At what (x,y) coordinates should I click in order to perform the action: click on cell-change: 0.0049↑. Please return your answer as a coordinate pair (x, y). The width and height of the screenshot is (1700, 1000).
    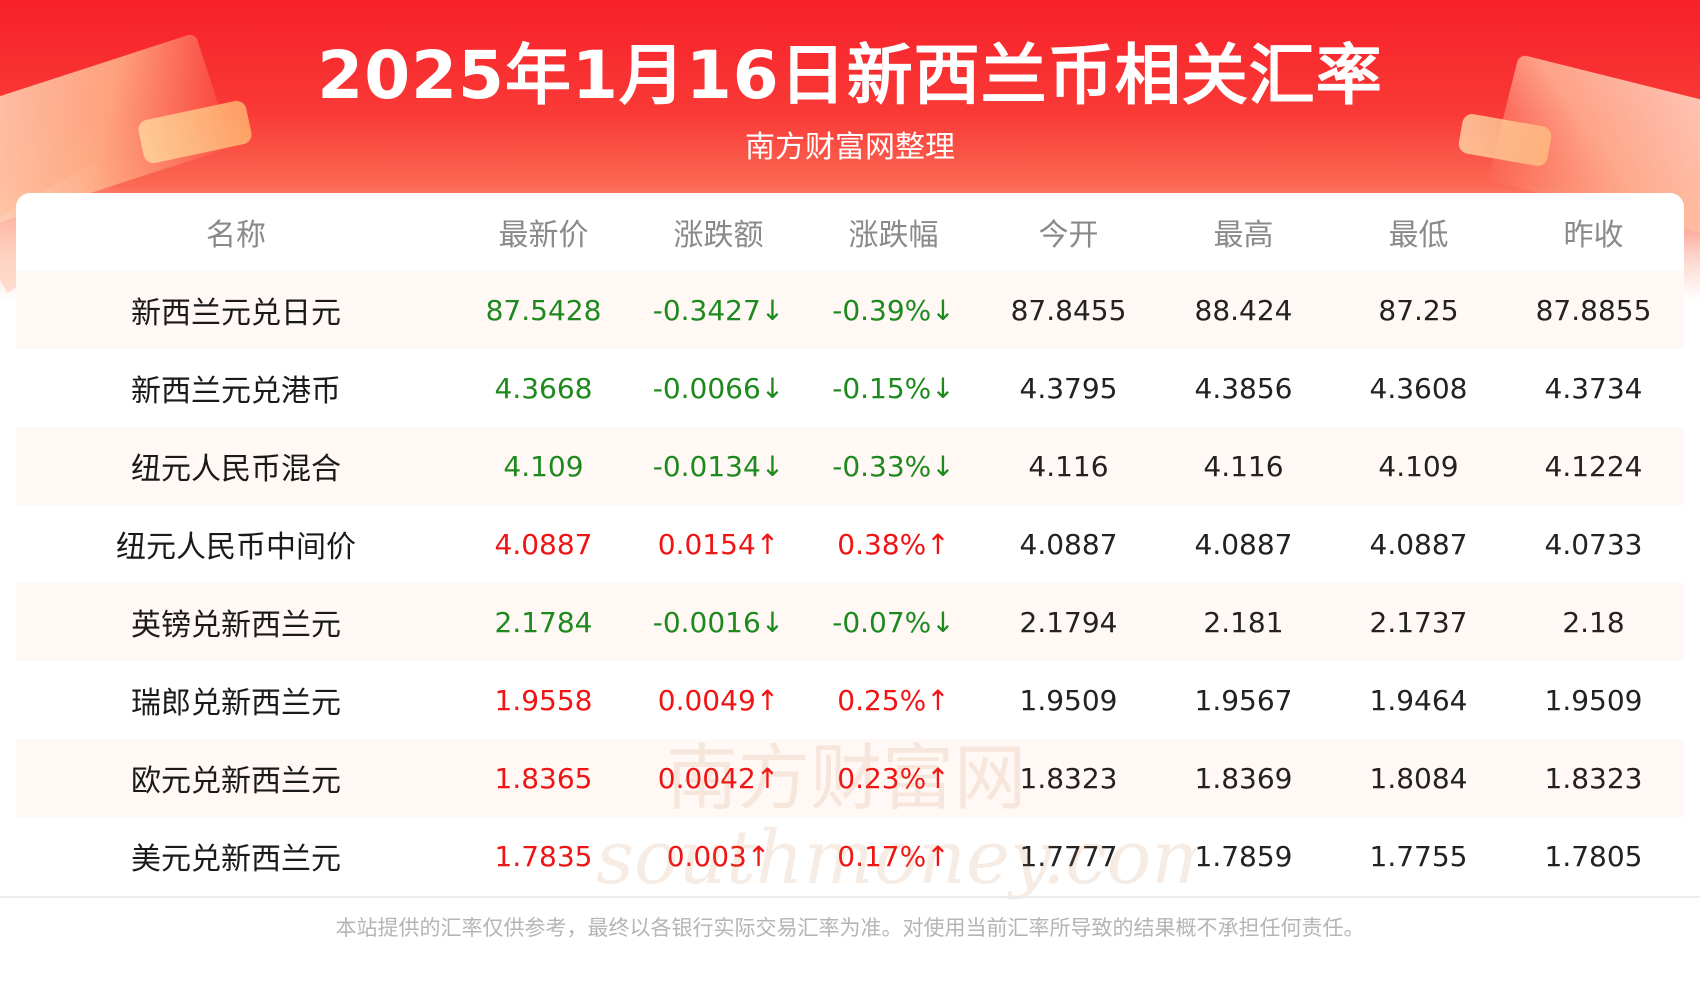
    Looking at the image, I should click on (718, 700).